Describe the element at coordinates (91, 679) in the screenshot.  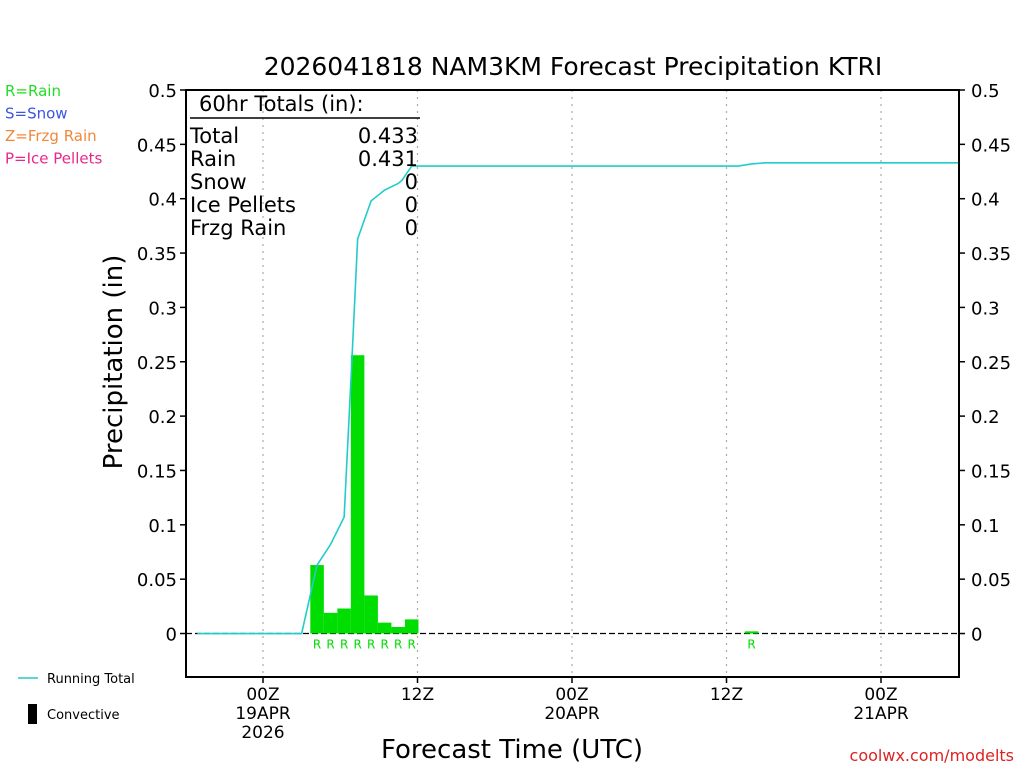
I see `series-legend-label: Running Total` at that location.